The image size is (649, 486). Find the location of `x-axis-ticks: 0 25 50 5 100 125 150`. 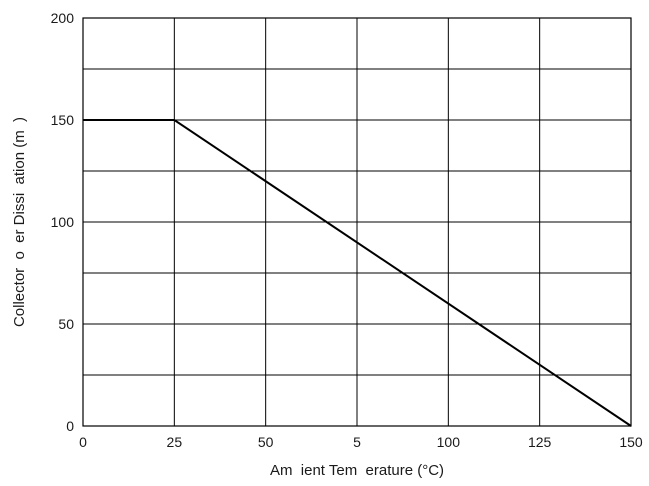

x-axis-ticks: 0 25 50 5 100 125 150 is located at coordinates (361, 442).